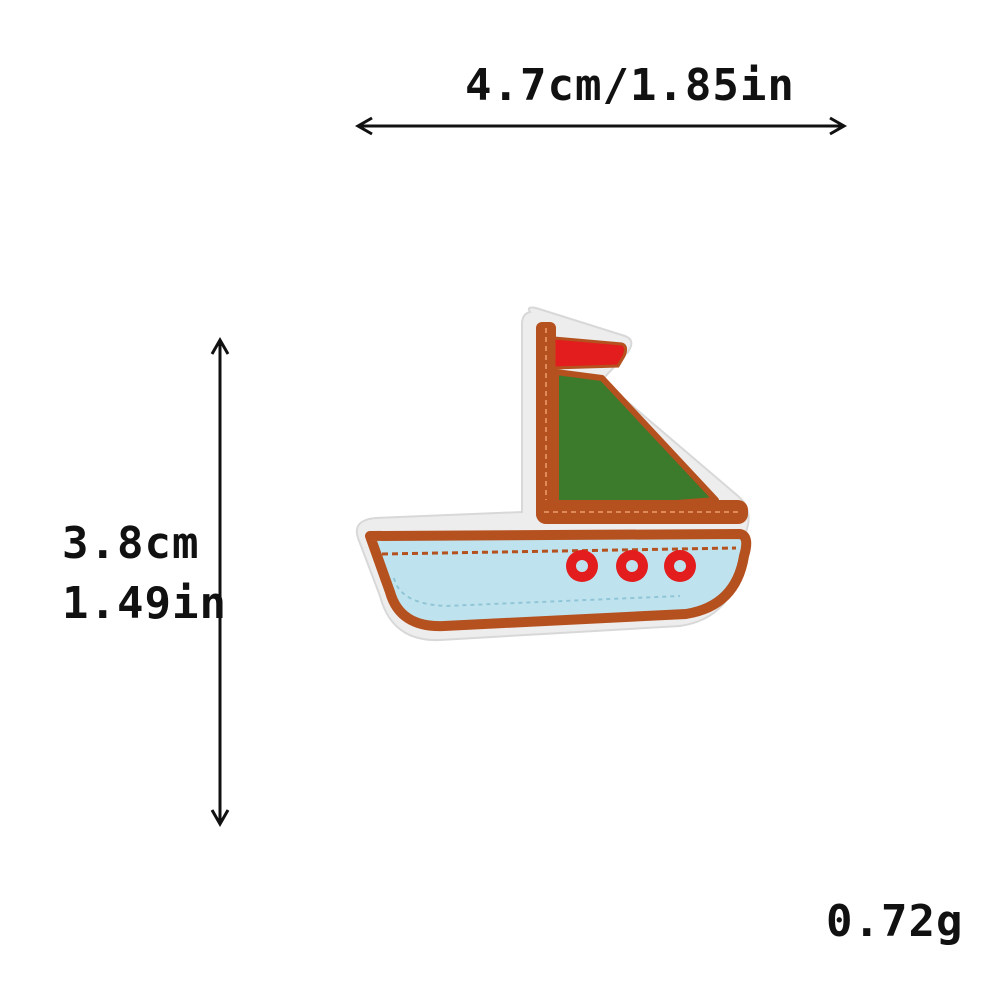 The image size is (1000, 1000). I want to click on porthole-icon, so click(631, 566).